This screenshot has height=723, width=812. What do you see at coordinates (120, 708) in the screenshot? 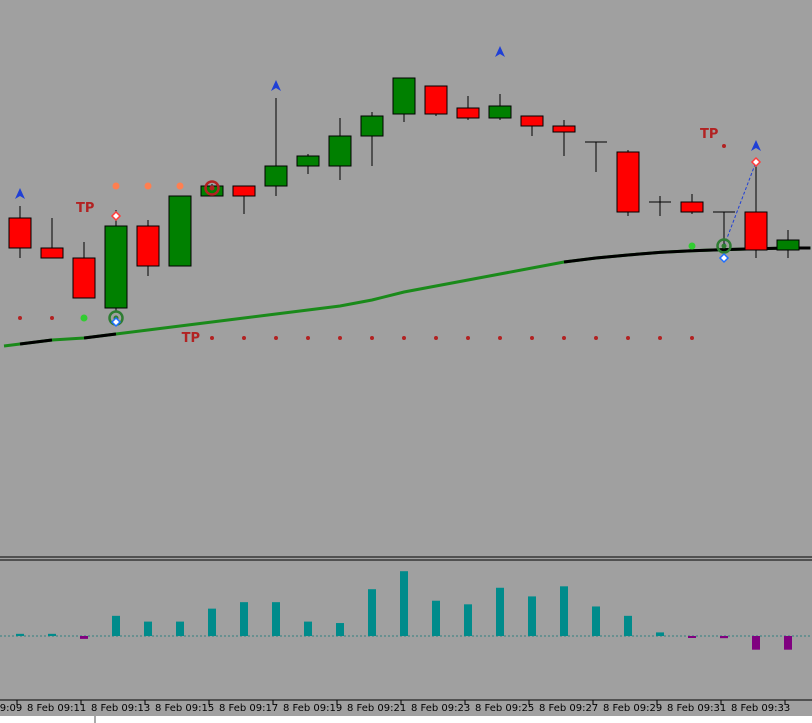
I see `time-tick-label: 8 Feb 09:13` at bounding box center [120, 708].